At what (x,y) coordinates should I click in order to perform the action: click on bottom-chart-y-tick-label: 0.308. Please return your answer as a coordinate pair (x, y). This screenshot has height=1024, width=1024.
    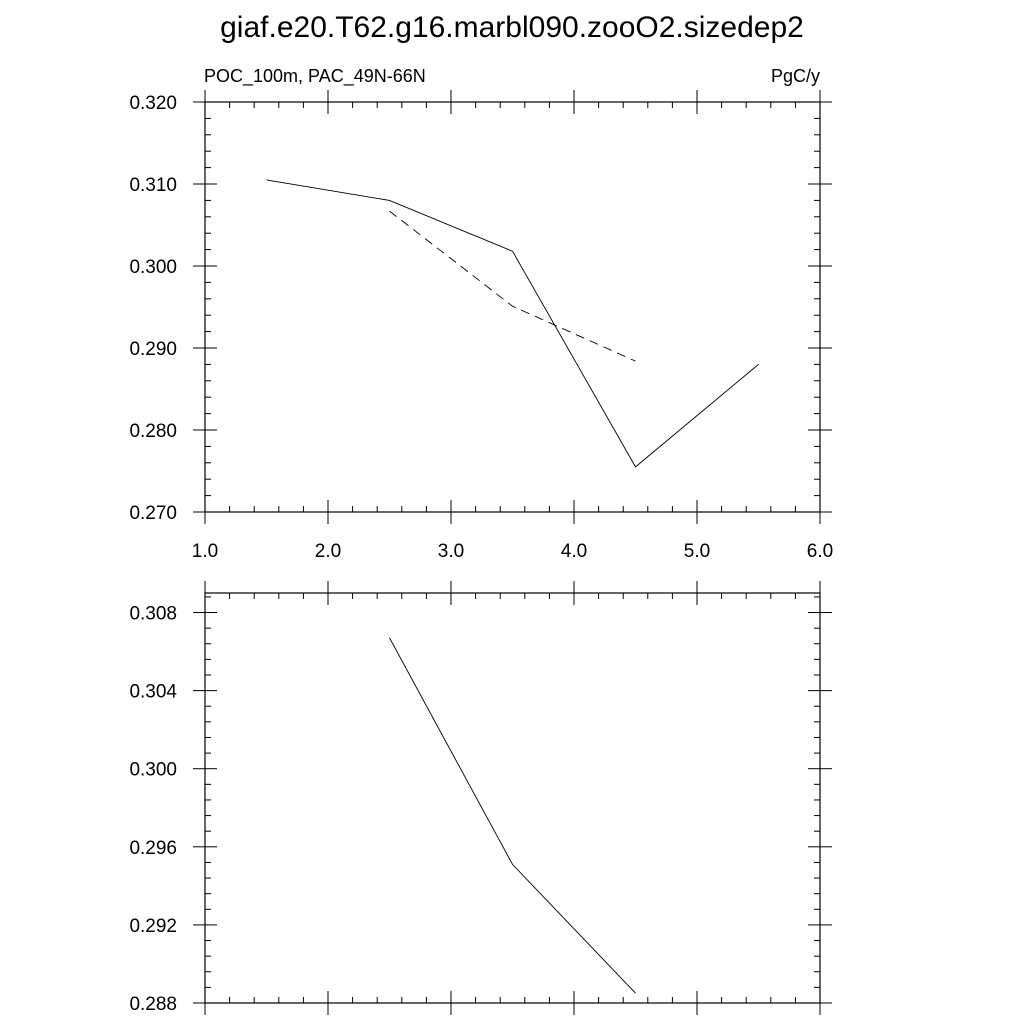
    Looking at the image, I should click on (153, 614).